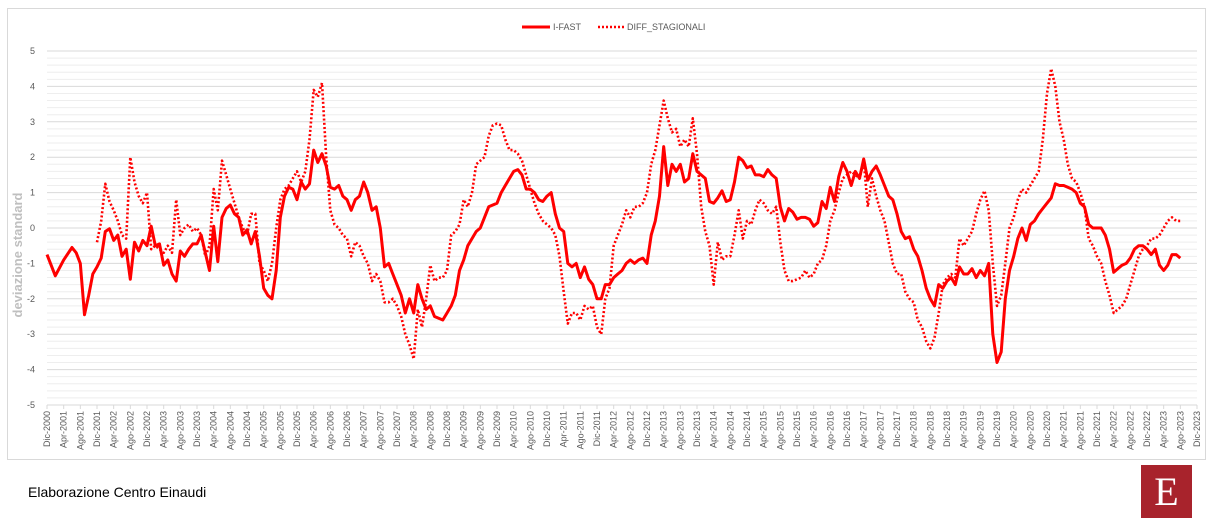 This screenshot has height=524, width=1215. Describe the element at coordinates (997, 429) in the screenshot. I see `x-tick-label: Dic-2019` at that location.